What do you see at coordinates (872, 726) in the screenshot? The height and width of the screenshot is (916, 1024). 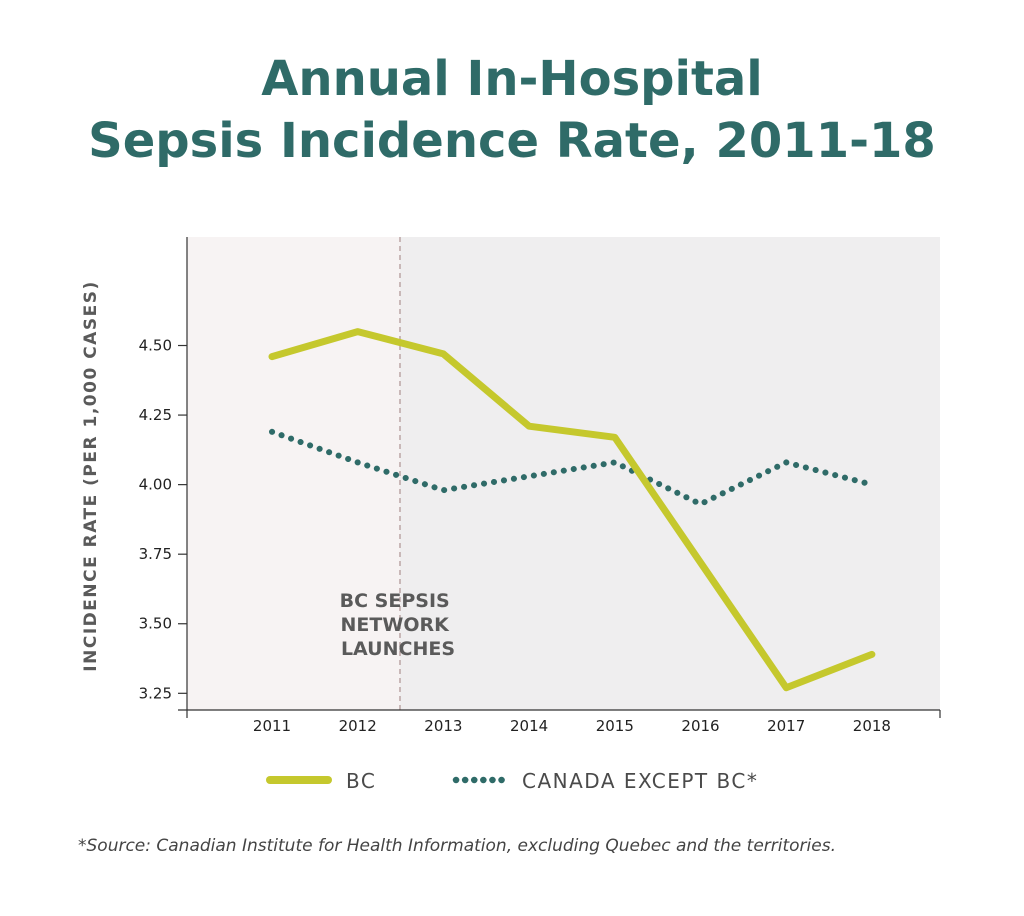 I see `x-tick-label: 2018` at bounding box center [872, 726].